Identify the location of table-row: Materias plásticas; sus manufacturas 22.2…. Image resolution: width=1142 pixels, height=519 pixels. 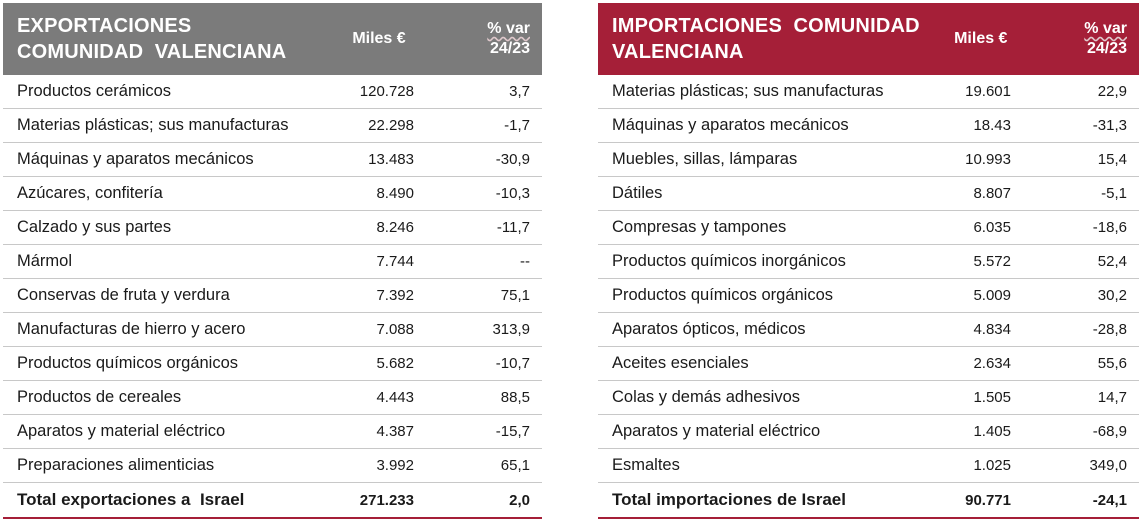
(272, 126).